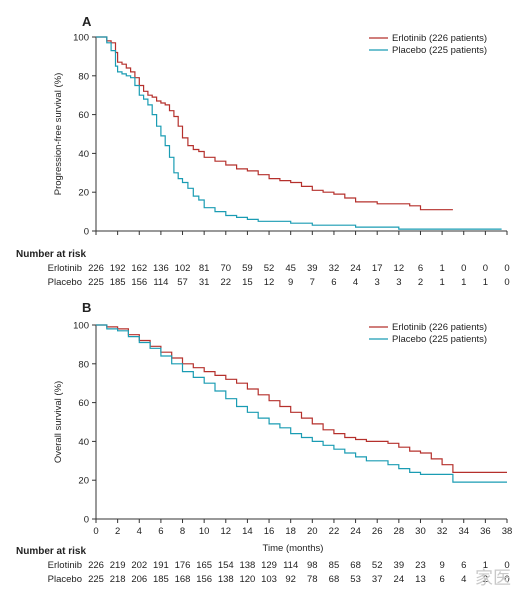 This screenshot has width=531, height=600. I want to click on risk-value: 1, so click(463, 282).